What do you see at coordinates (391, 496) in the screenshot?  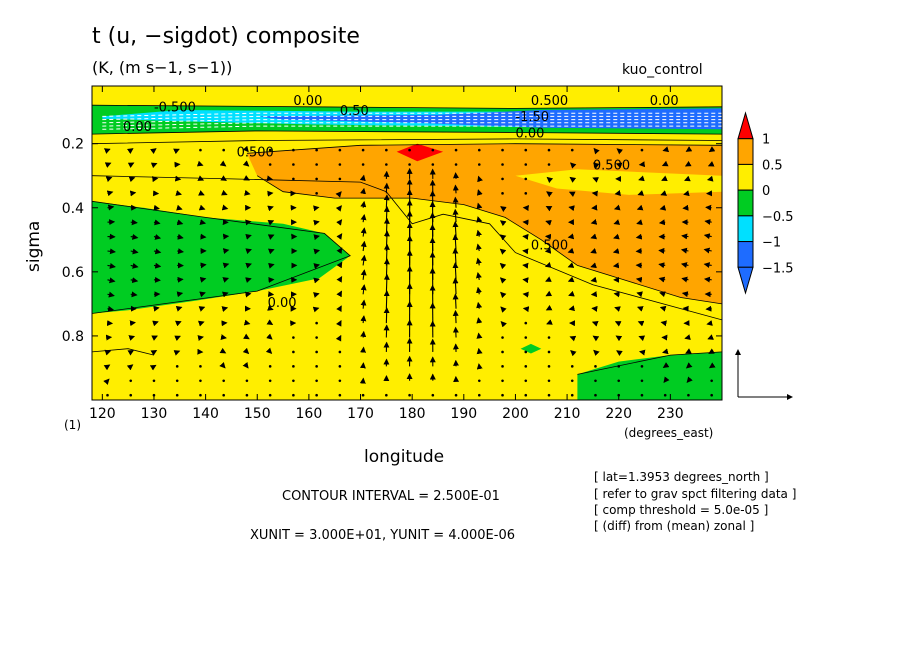 I see `contour-interval-label: CONTOUR INTERVAL = 2.500E-01` at bounding box center [391, 496].